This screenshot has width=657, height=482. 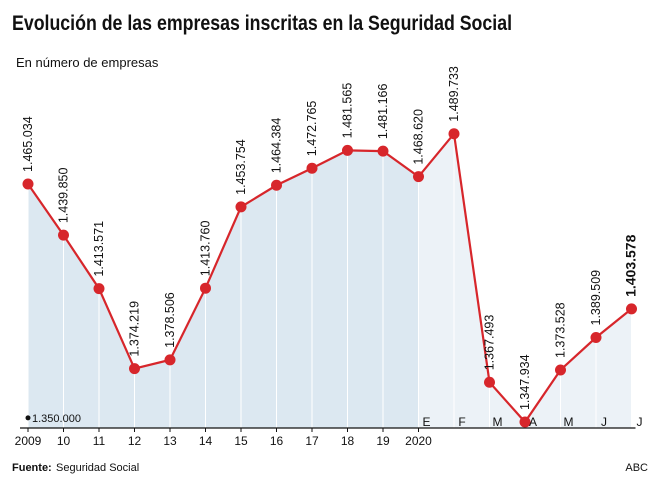 I want to click on value-label: 1.453.754, so click(x=241, y=167).